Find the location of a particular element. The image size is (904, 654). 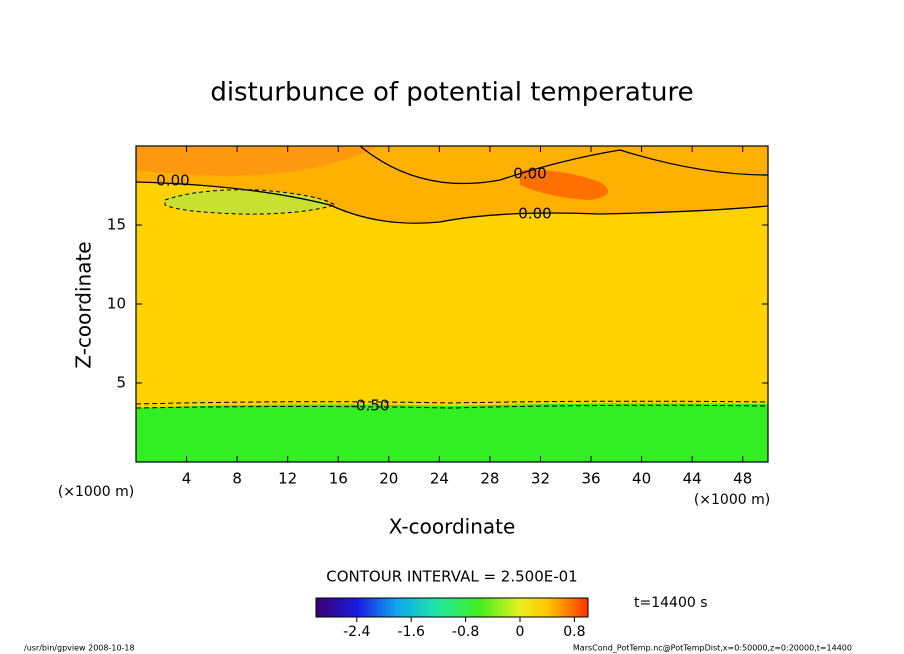

y-tick-label: 5 is located at coordinates (121, 383).